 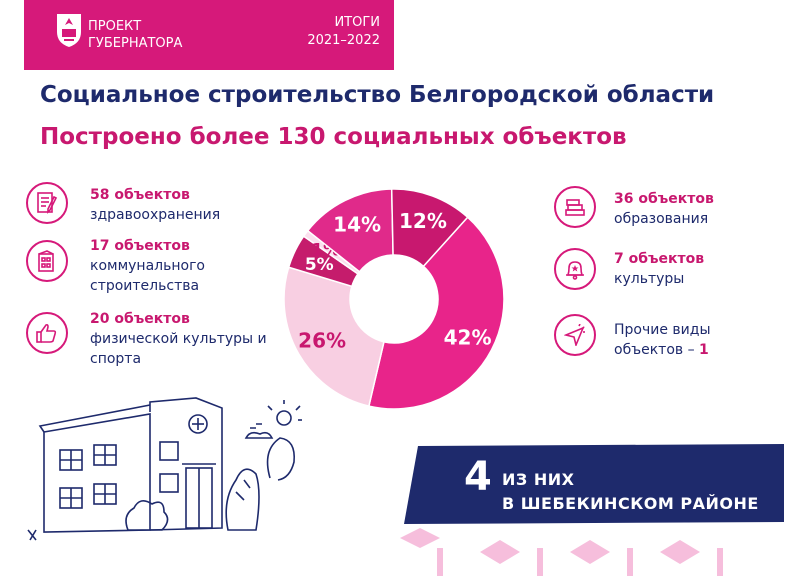 I want to click on left-item-health: 58 объектов здравоохранения, so click(x=155, y=205).